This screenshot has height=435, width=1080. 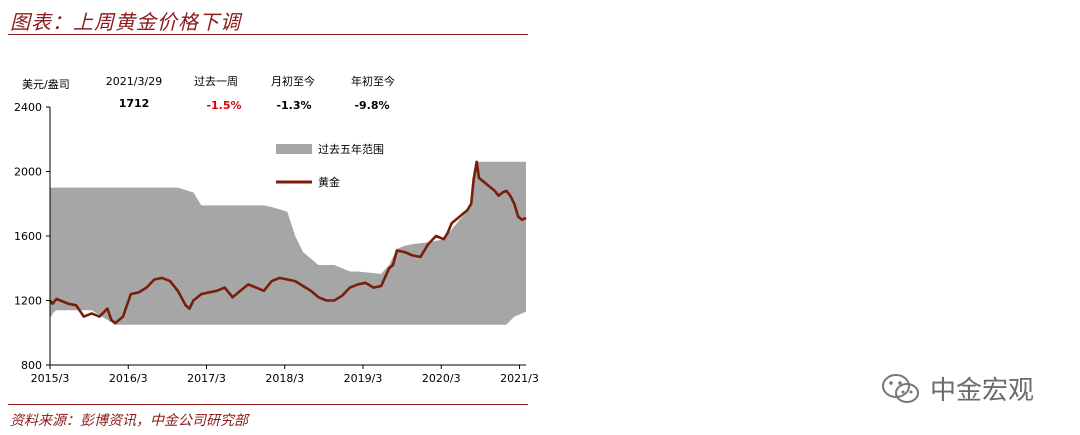 I want to click on source-note: 资料来源：彭博资讯，中金公司研究部, so click(x=129, y=421).